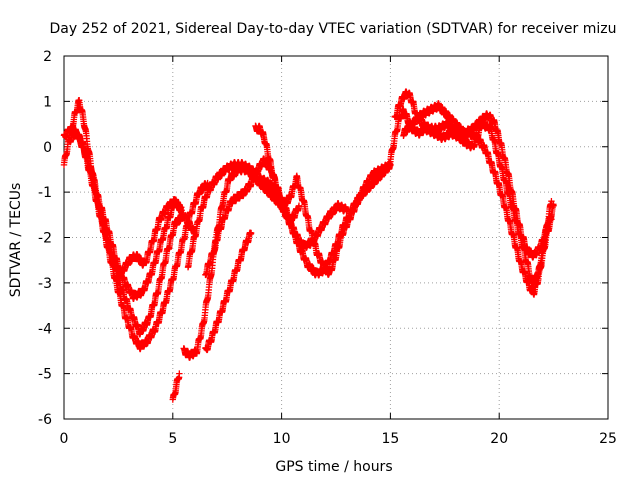 The width and height of the screenshot is (640, 480). Describe the element at coordinates (16, 240) in the screenshot. I see `y-axis-label: SDTVAR / TECUs` at that location.